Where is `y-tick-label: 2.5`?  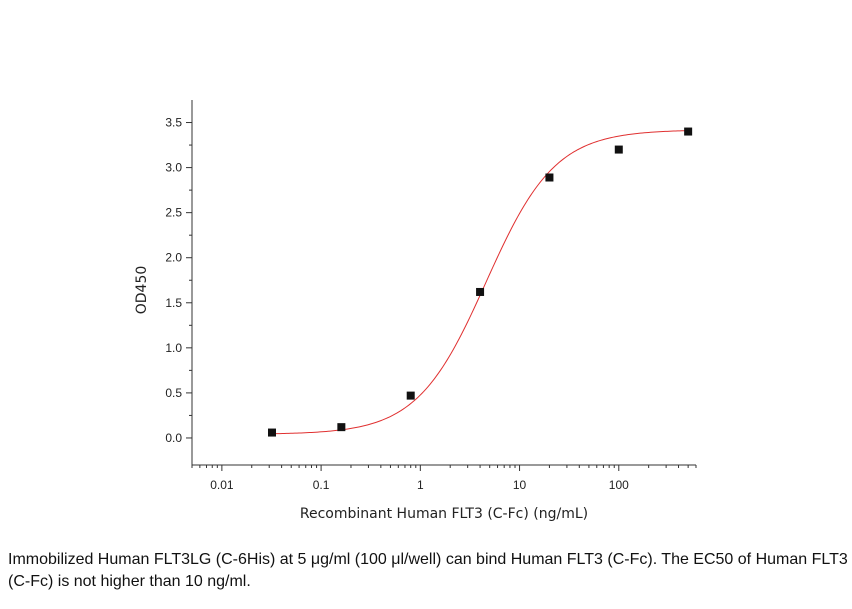 y-tick-label: 2.5 is located at coordinates (173, 213).